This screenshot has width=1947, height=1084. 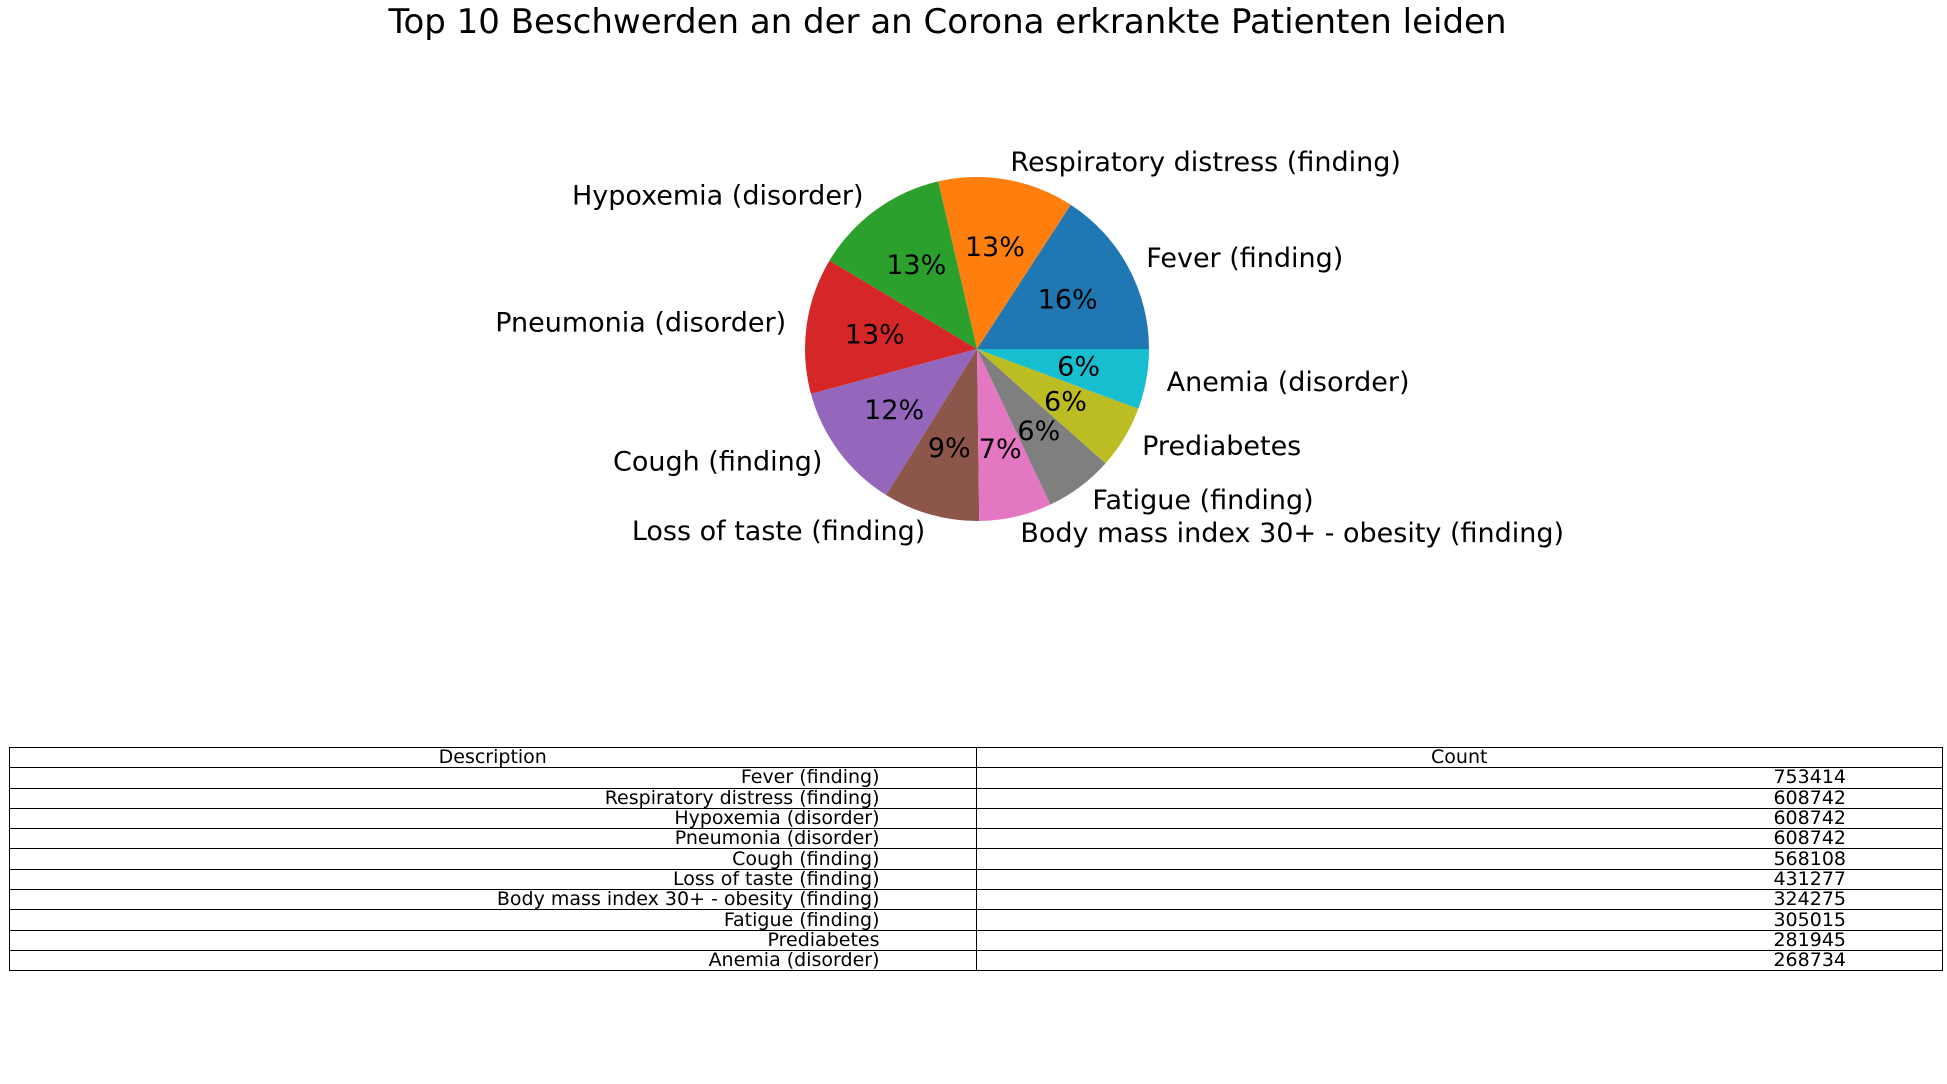 I want to click on column-header-description: Description, so click(x=493, y=757).